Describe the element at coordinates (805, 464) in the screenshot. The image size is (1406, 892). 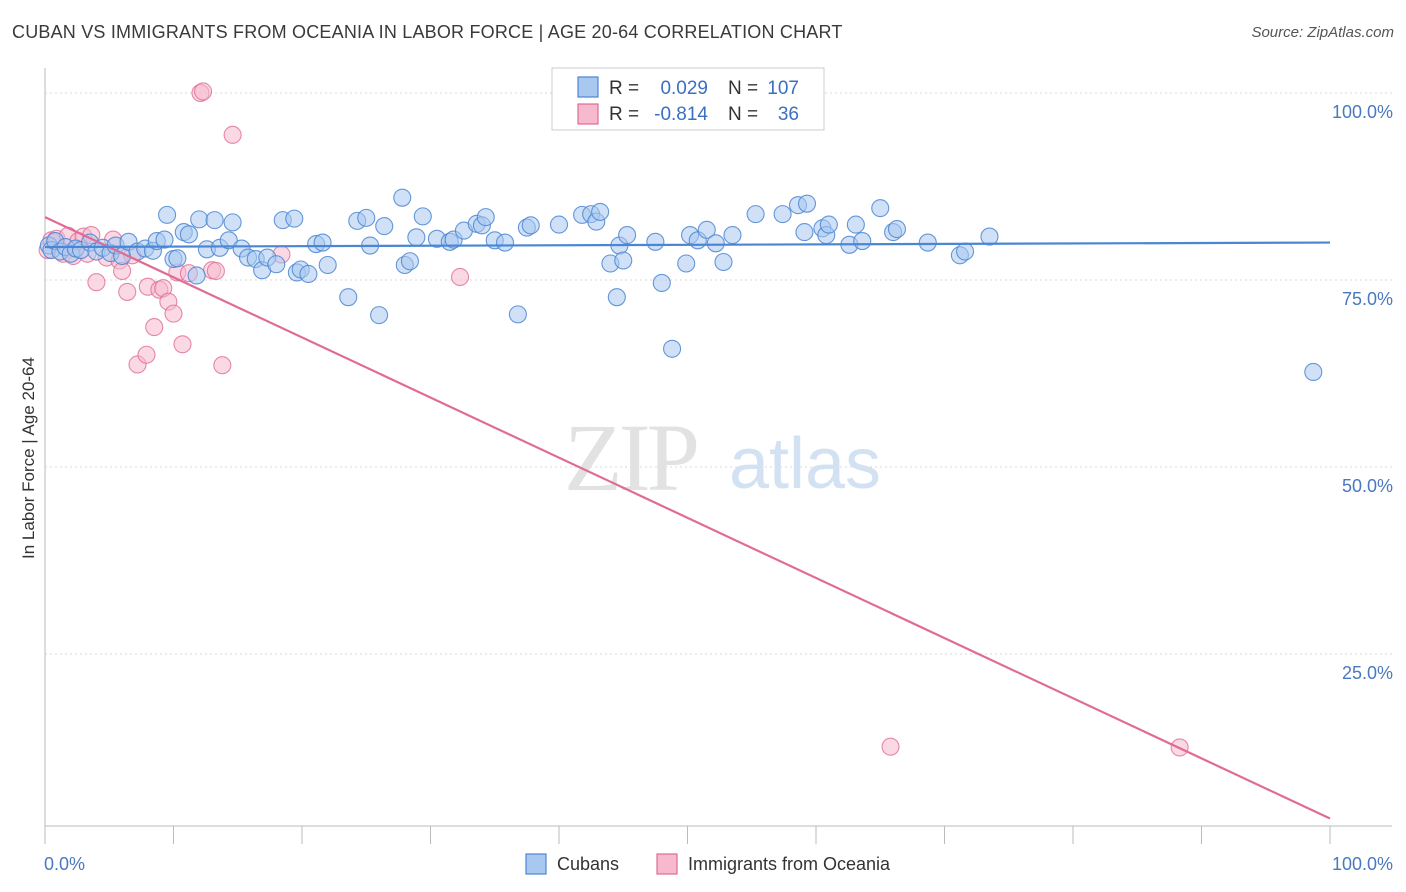
I see `watermark-atlas: atlas` at that location.